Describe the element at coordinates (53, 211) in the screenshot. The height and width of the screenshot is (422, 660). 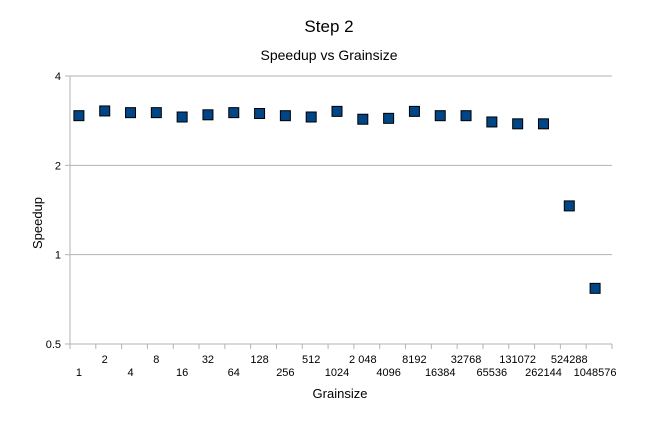
I see `y-tick-labels: 0.5 1 2 4` at that location.